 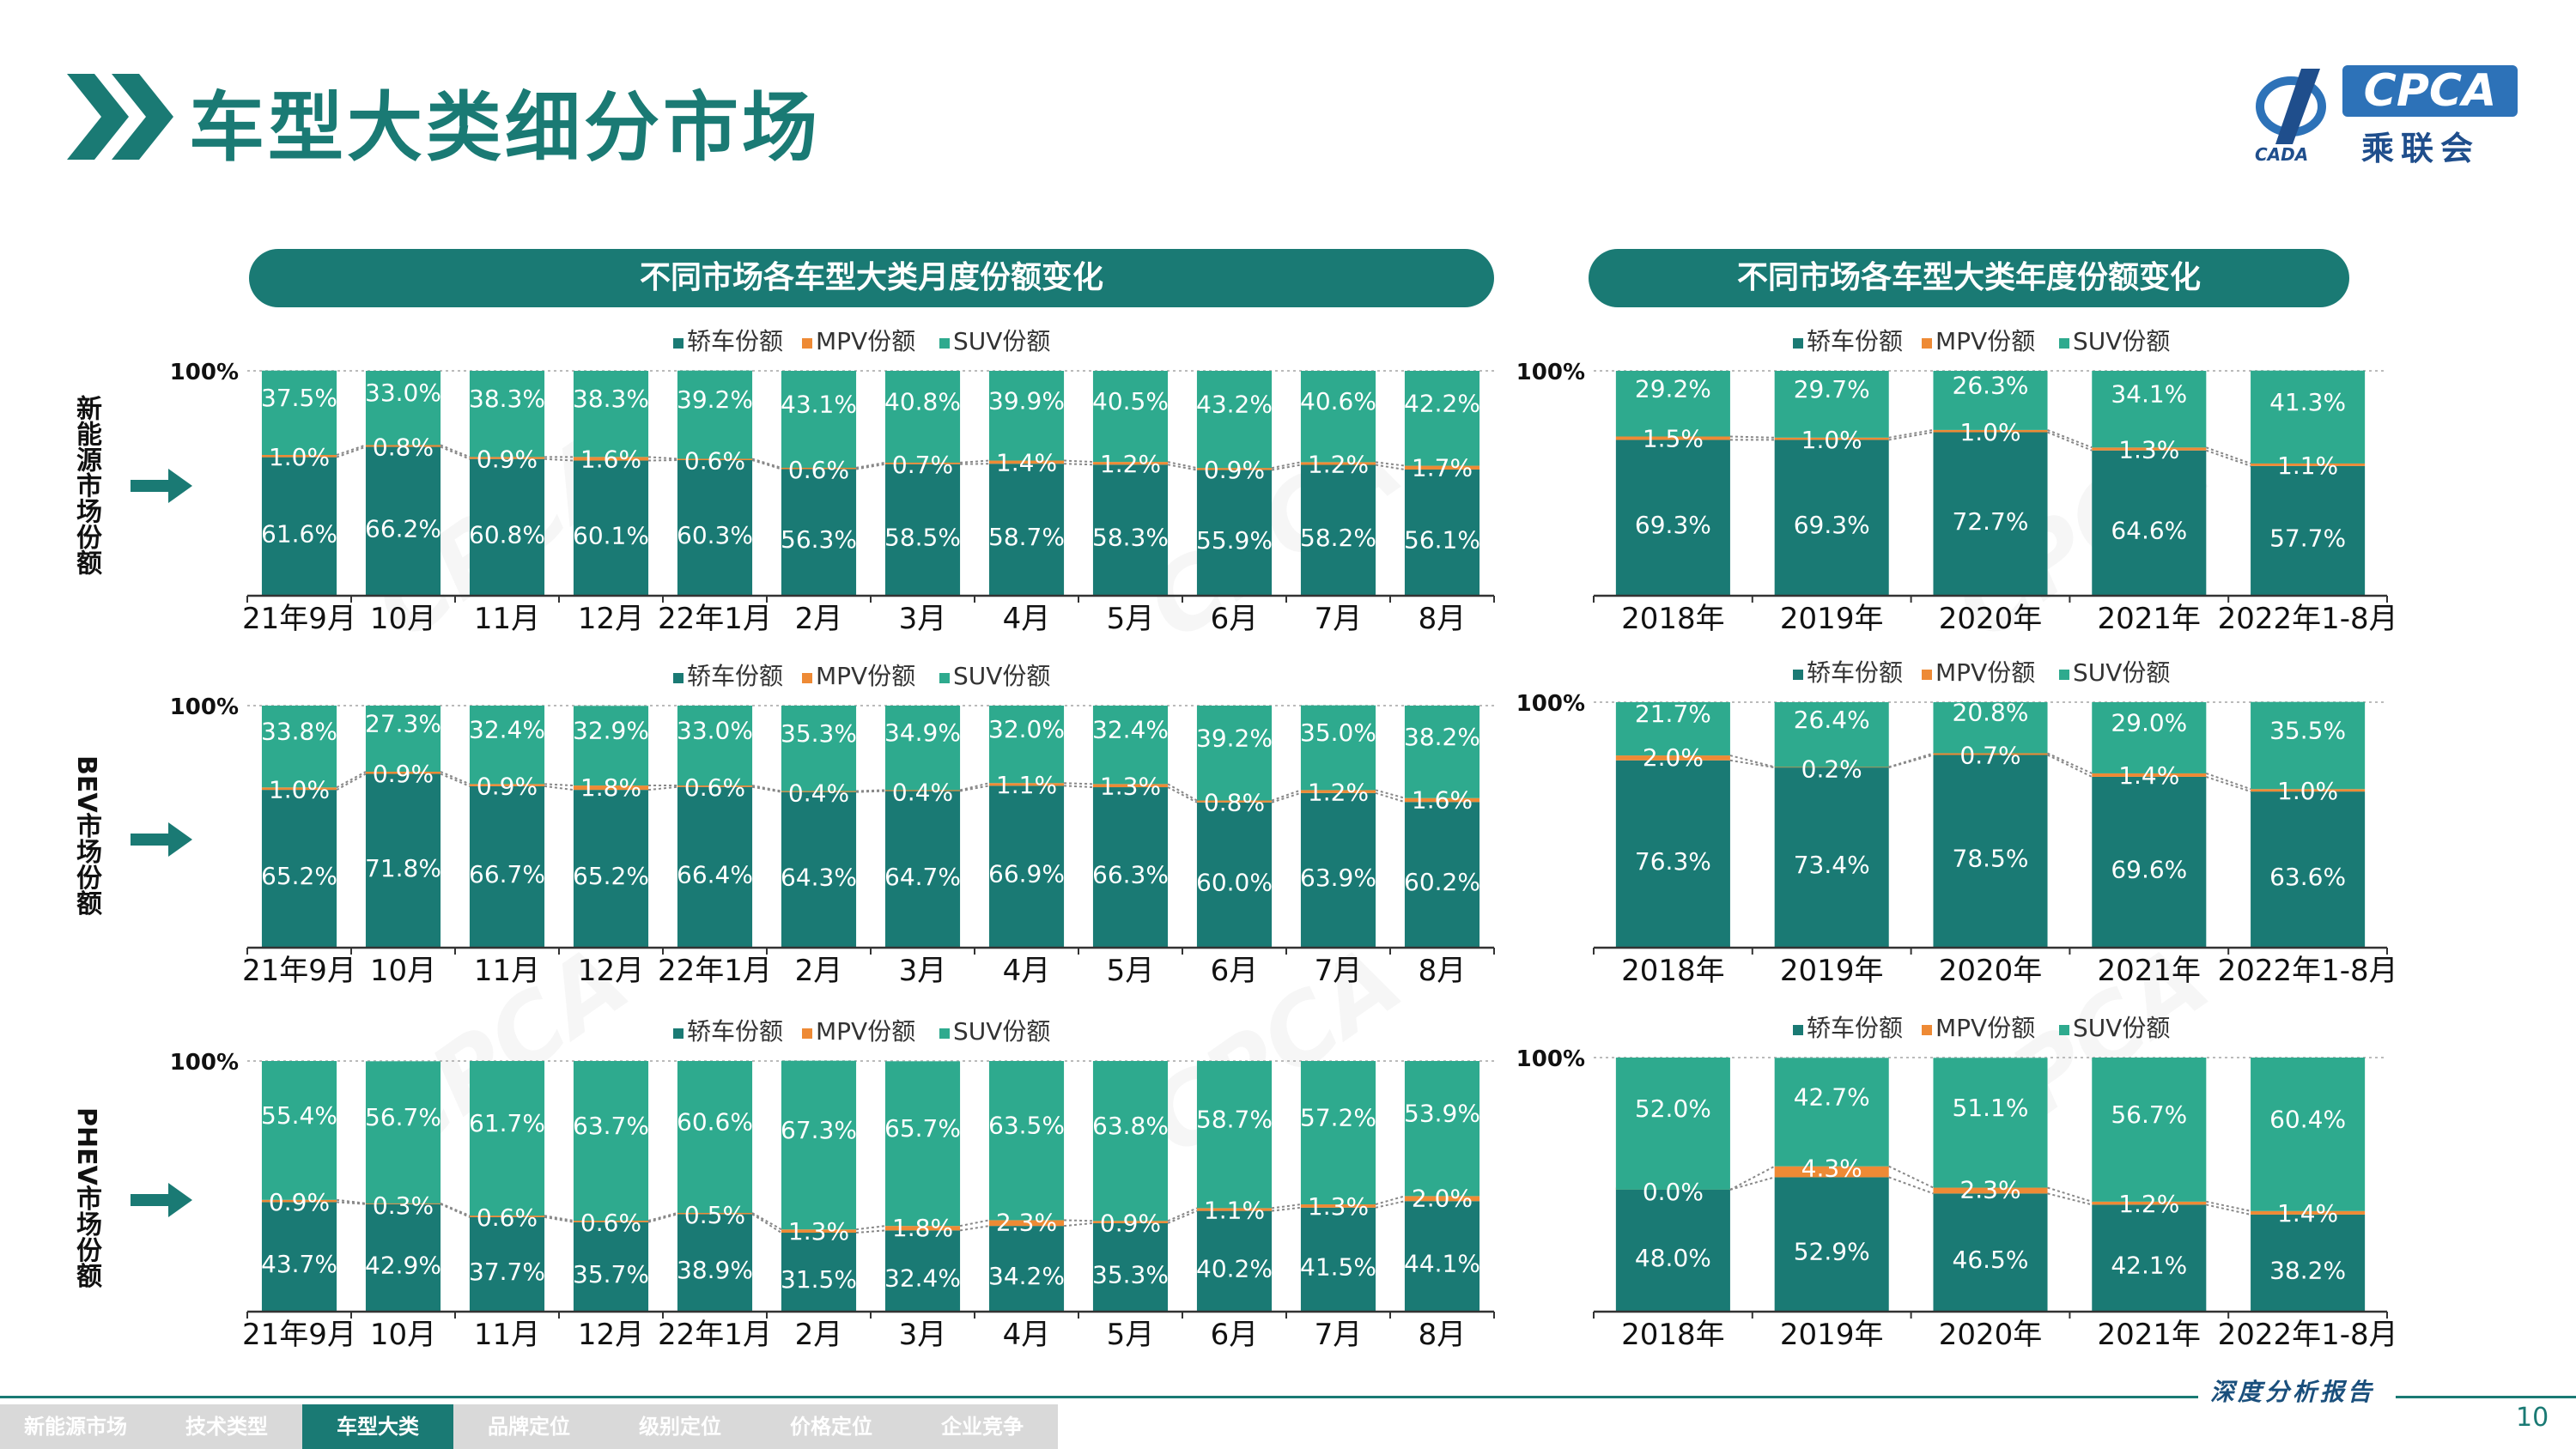 What do you see at coordinates (819, 539) in the screenshot?
I see `data-label-sedan: 56.3%` at bounding box center [819, 539].